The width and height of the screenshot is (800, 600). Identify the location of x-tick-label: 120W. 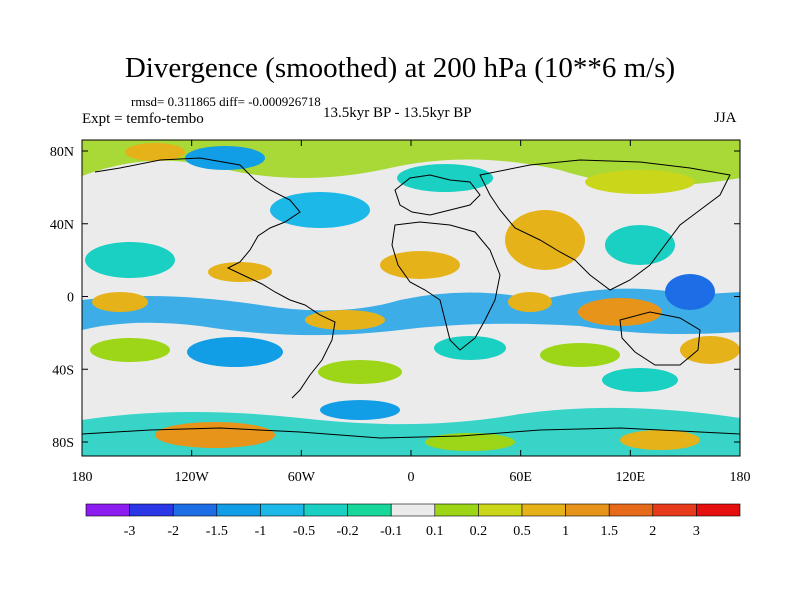
(192, 477).